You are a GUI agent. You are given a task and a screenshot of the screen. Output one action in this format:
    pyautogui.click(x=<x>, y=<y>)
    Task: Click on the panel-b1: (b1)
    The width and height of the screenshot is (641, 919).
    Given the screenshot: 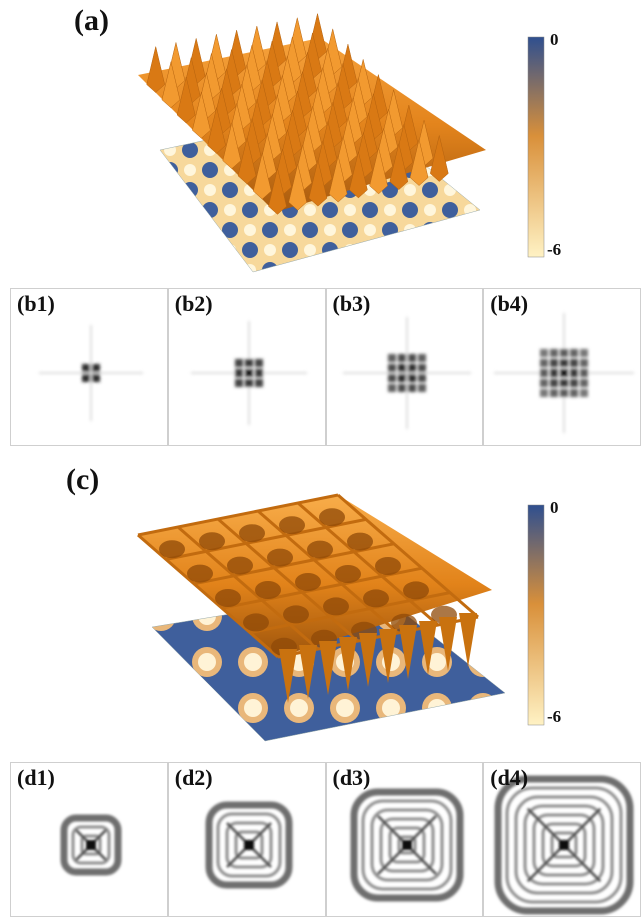 What is the action you would take?
    pyautogui.click(x=89, y=367)
    